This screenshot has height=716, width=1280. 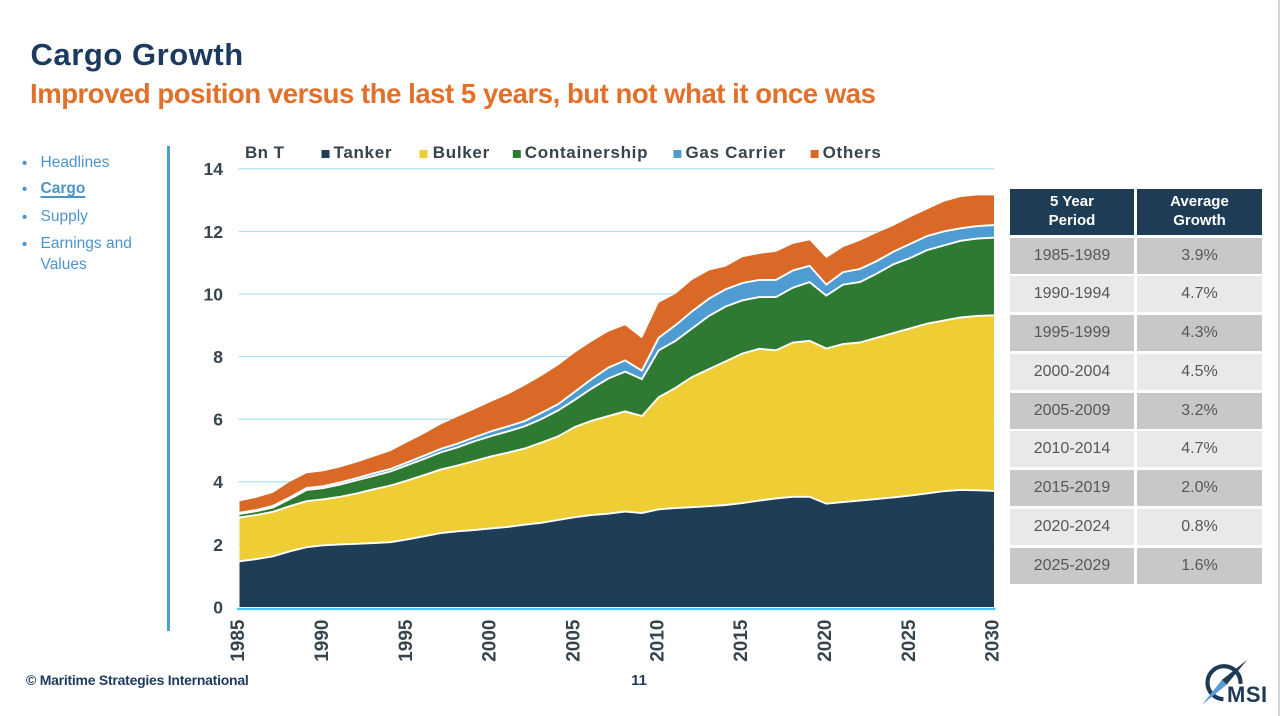 What do you see at coordinates (214, 169) in the screenshot?
I see `svg-text: 14` at bounding box center [214, 169].